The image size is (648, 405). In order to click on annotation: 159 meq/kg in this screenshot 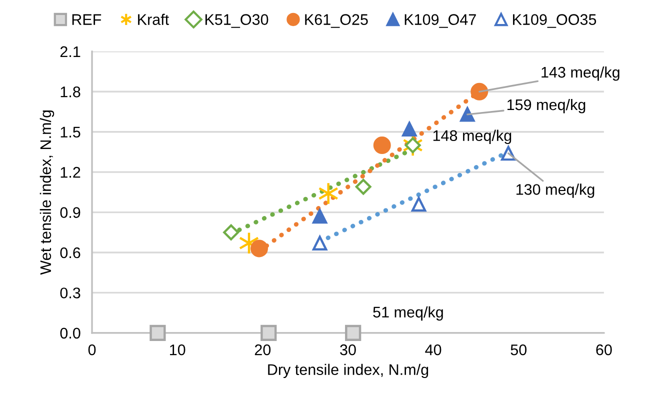, I will do `click(546, 106)`.